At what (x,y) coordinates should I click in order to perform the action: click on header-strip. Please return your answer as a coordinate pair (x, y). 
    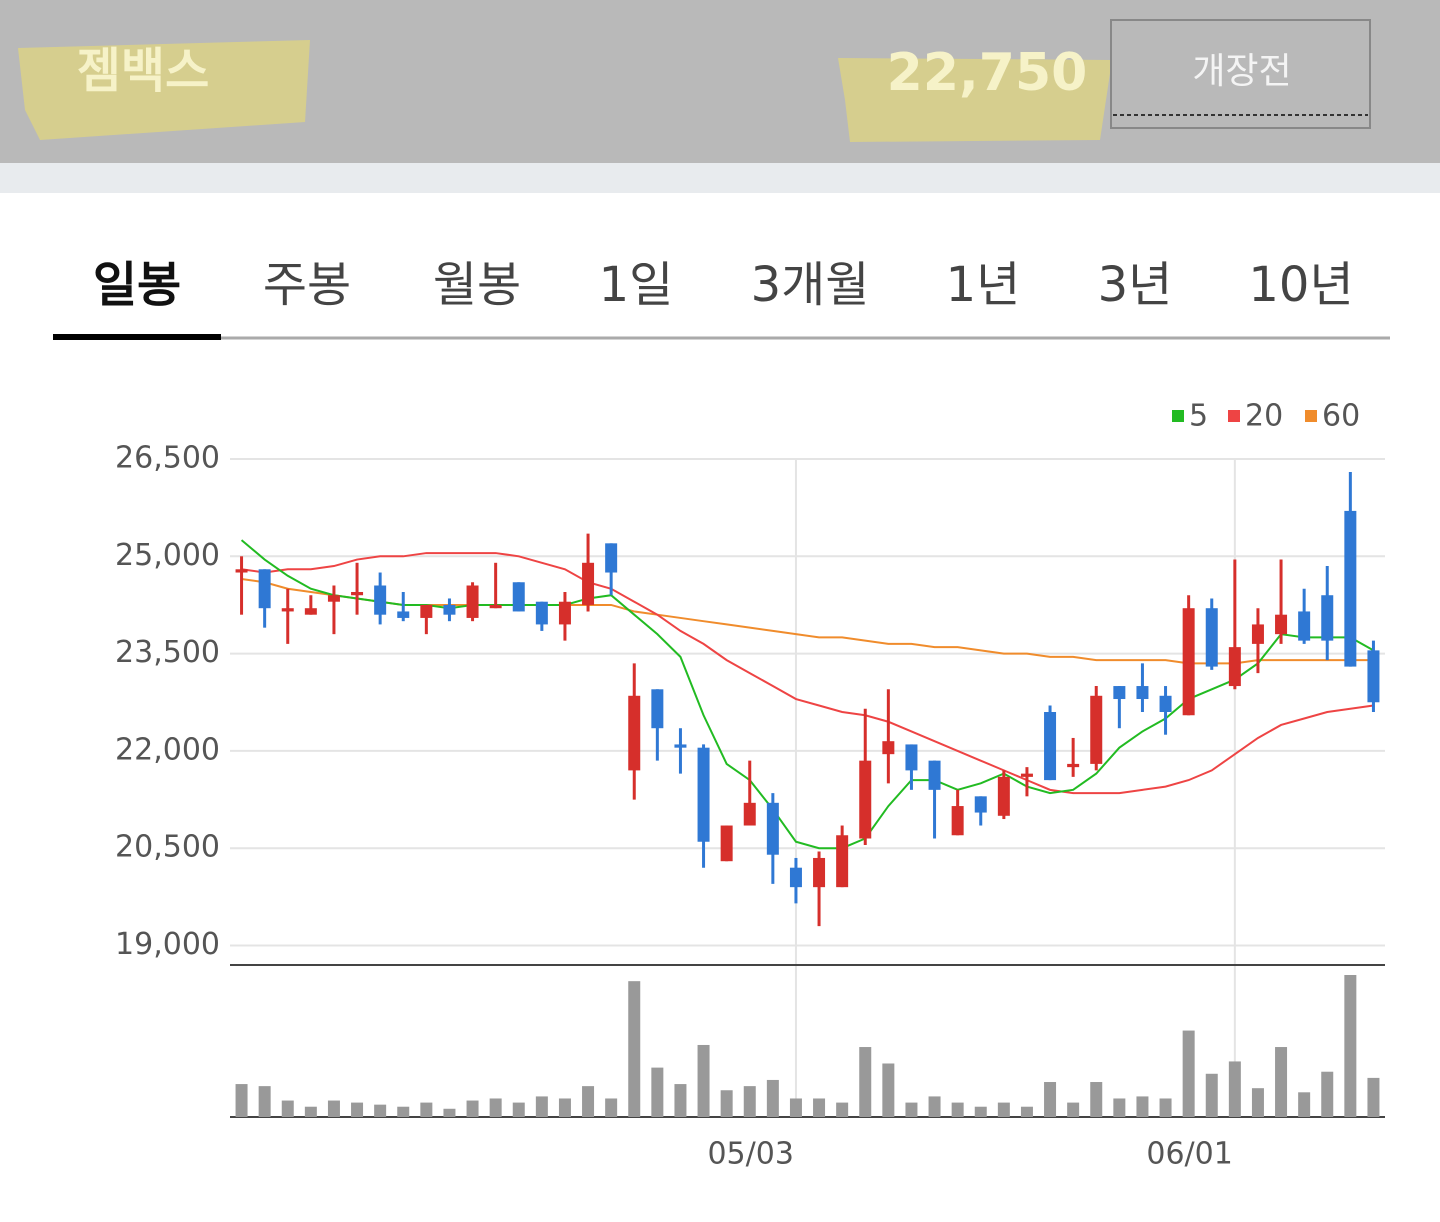
    Looking at the image, I should click on (720, 178).